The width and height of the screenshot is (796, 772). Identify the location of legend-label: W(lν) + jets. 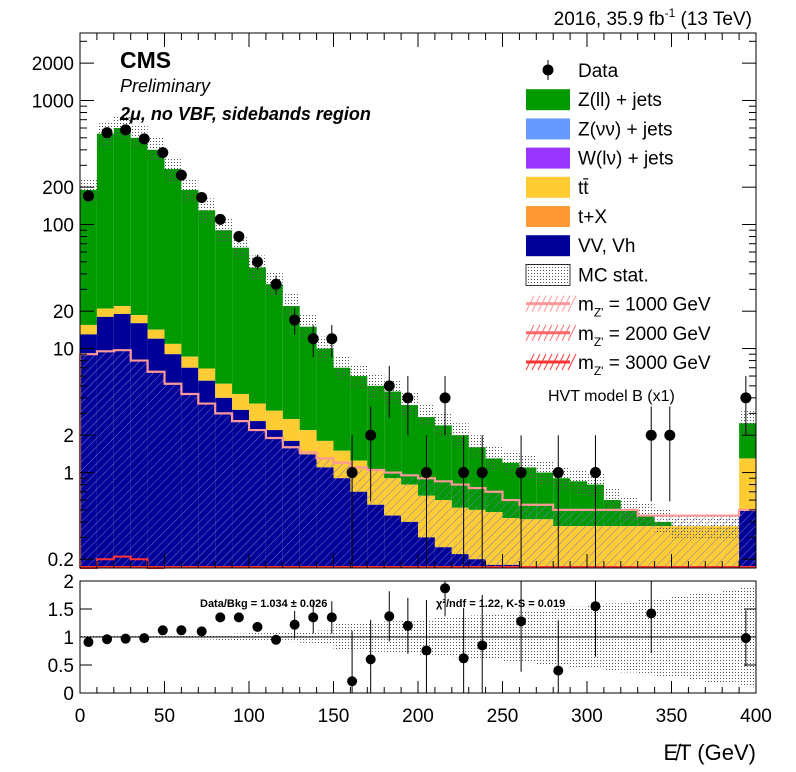
(626, 159).